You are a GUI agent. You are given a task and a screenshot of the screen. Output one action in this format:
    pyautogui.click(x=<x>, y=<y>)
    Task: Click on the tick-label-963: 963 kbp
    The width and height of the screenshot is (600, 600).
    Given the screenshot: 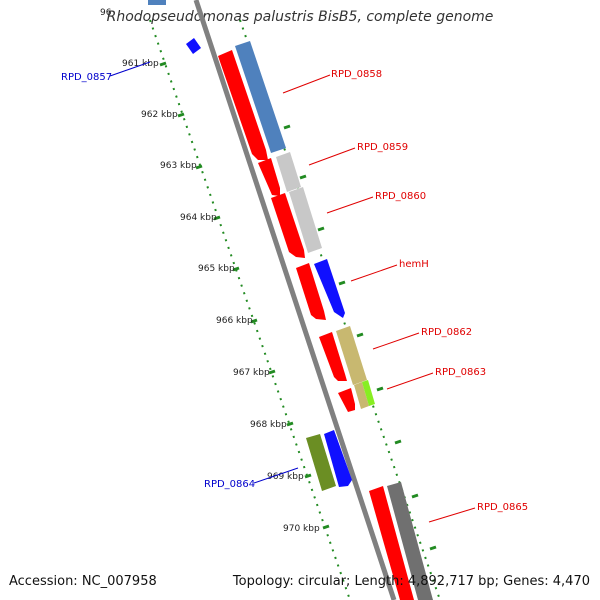 What is the action you would take?
    pyautogui.click(x=178, y=166)
    